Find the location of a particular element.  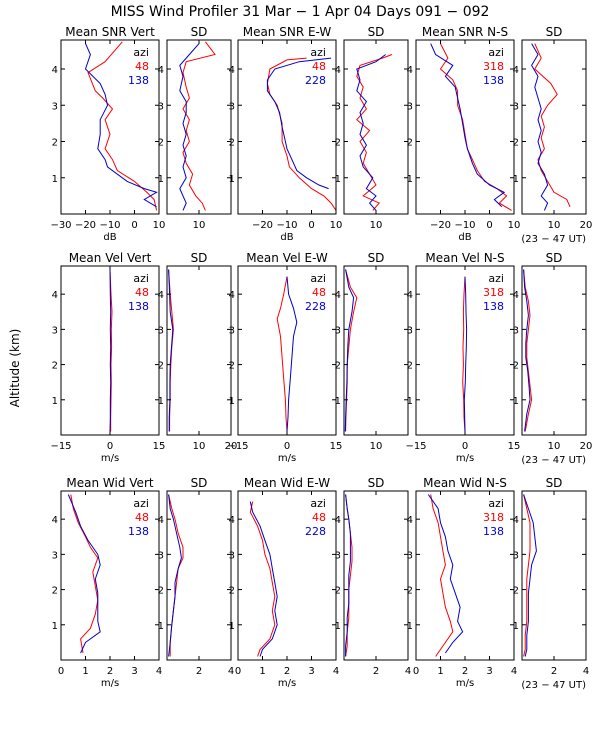

panel-1-2: SD 1 2 3 4 10 is located at coordinates (195, 128).